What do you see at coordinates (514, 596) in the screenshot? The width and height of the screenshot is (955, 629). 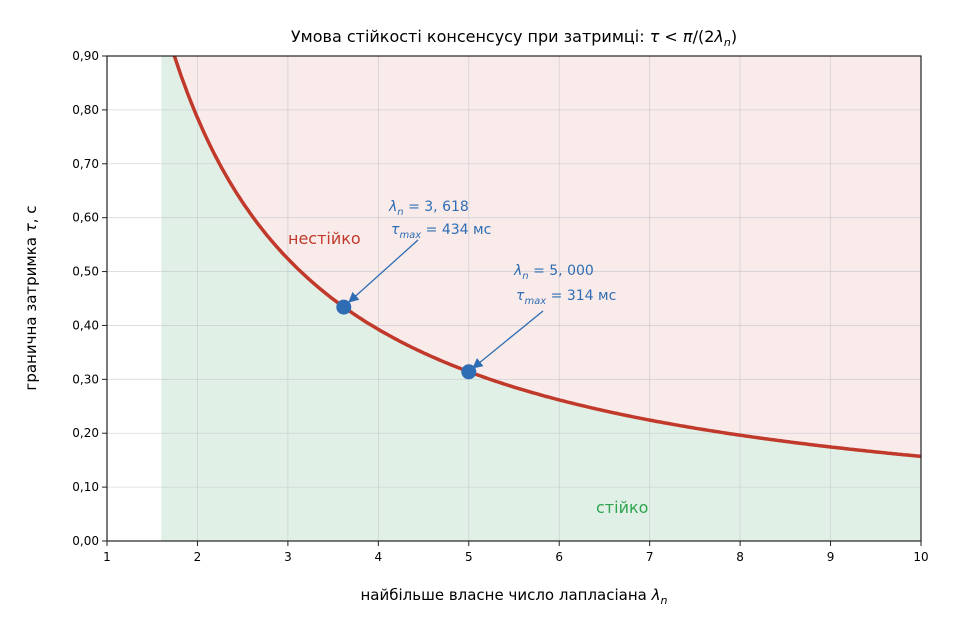 I see `x-axis-title: найбільше власне число лапласіана λn` at bounding box center [514, 596].